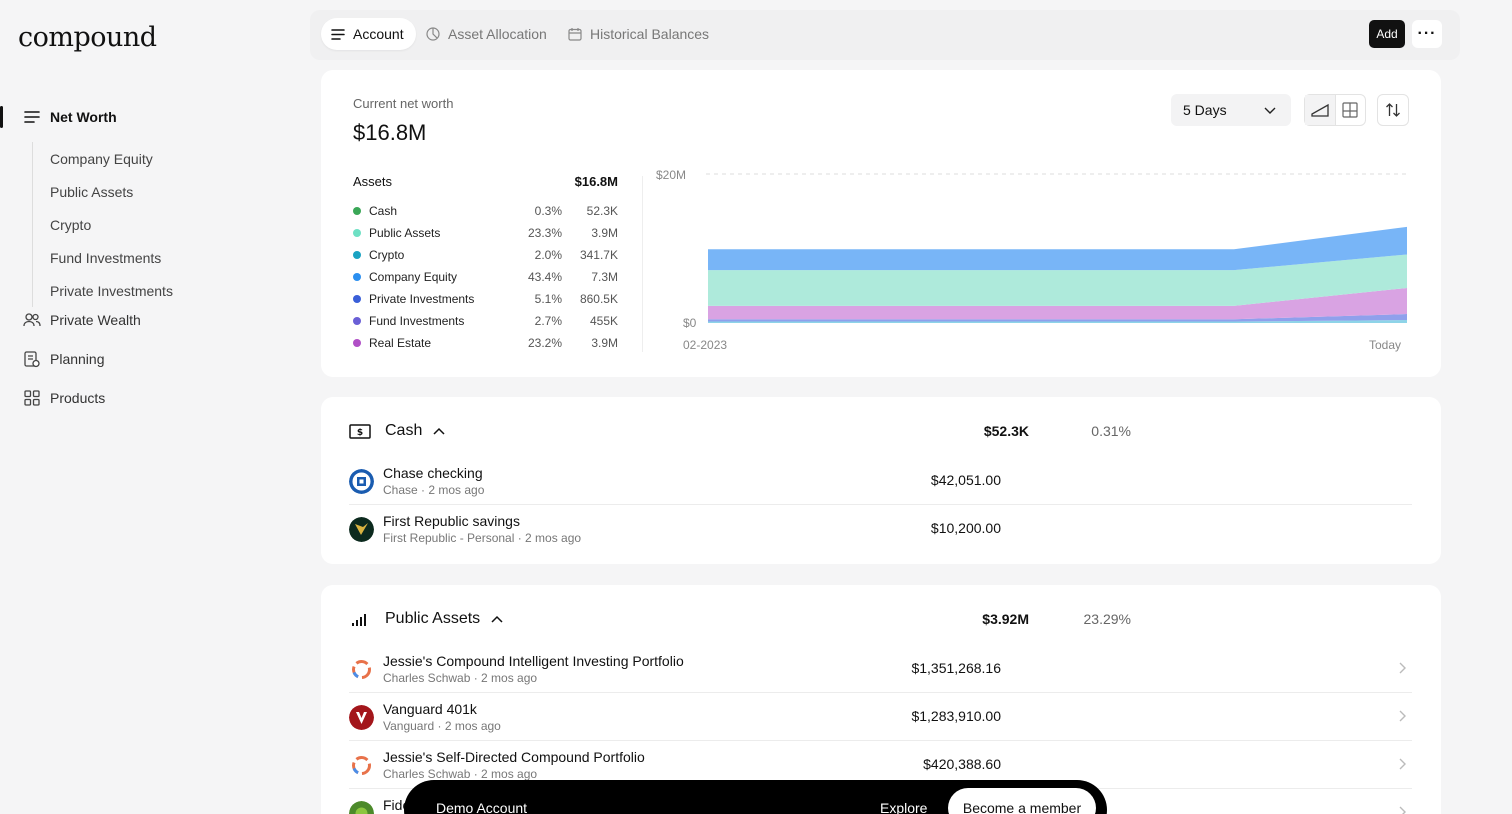  I want to click on sidebar-subitem-public-assets: Public Assets, so click(92, 191).